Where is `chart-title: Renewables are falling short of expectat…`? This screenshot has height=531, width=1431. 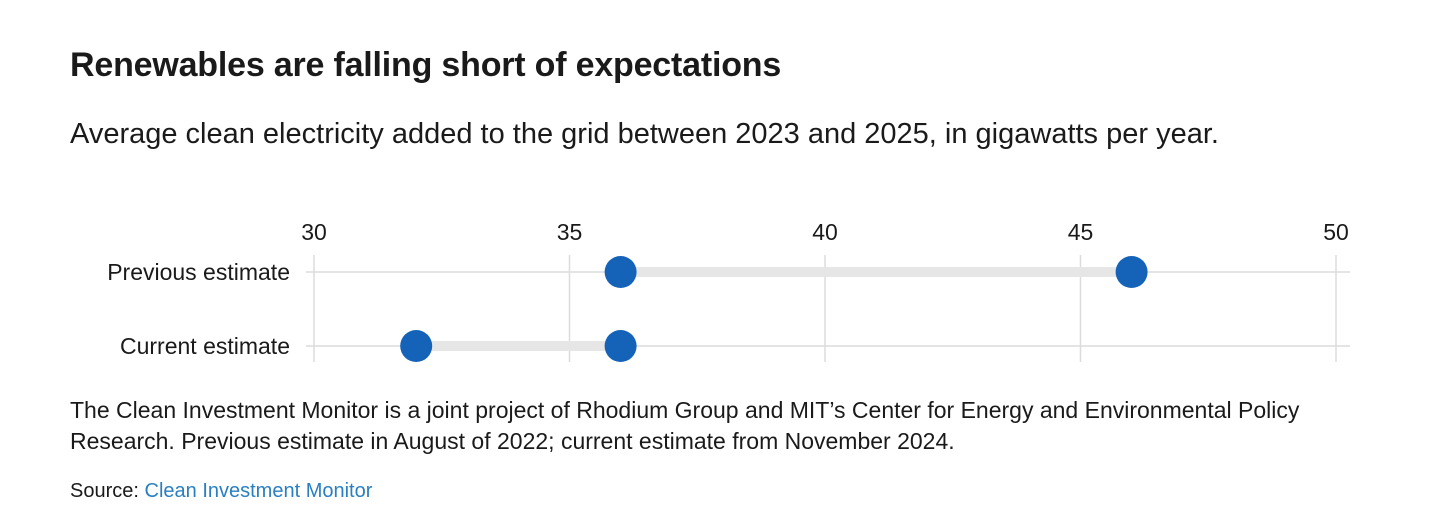
chart-title: Renewables are falling short of expectat… is located at coordinates (426, 65).